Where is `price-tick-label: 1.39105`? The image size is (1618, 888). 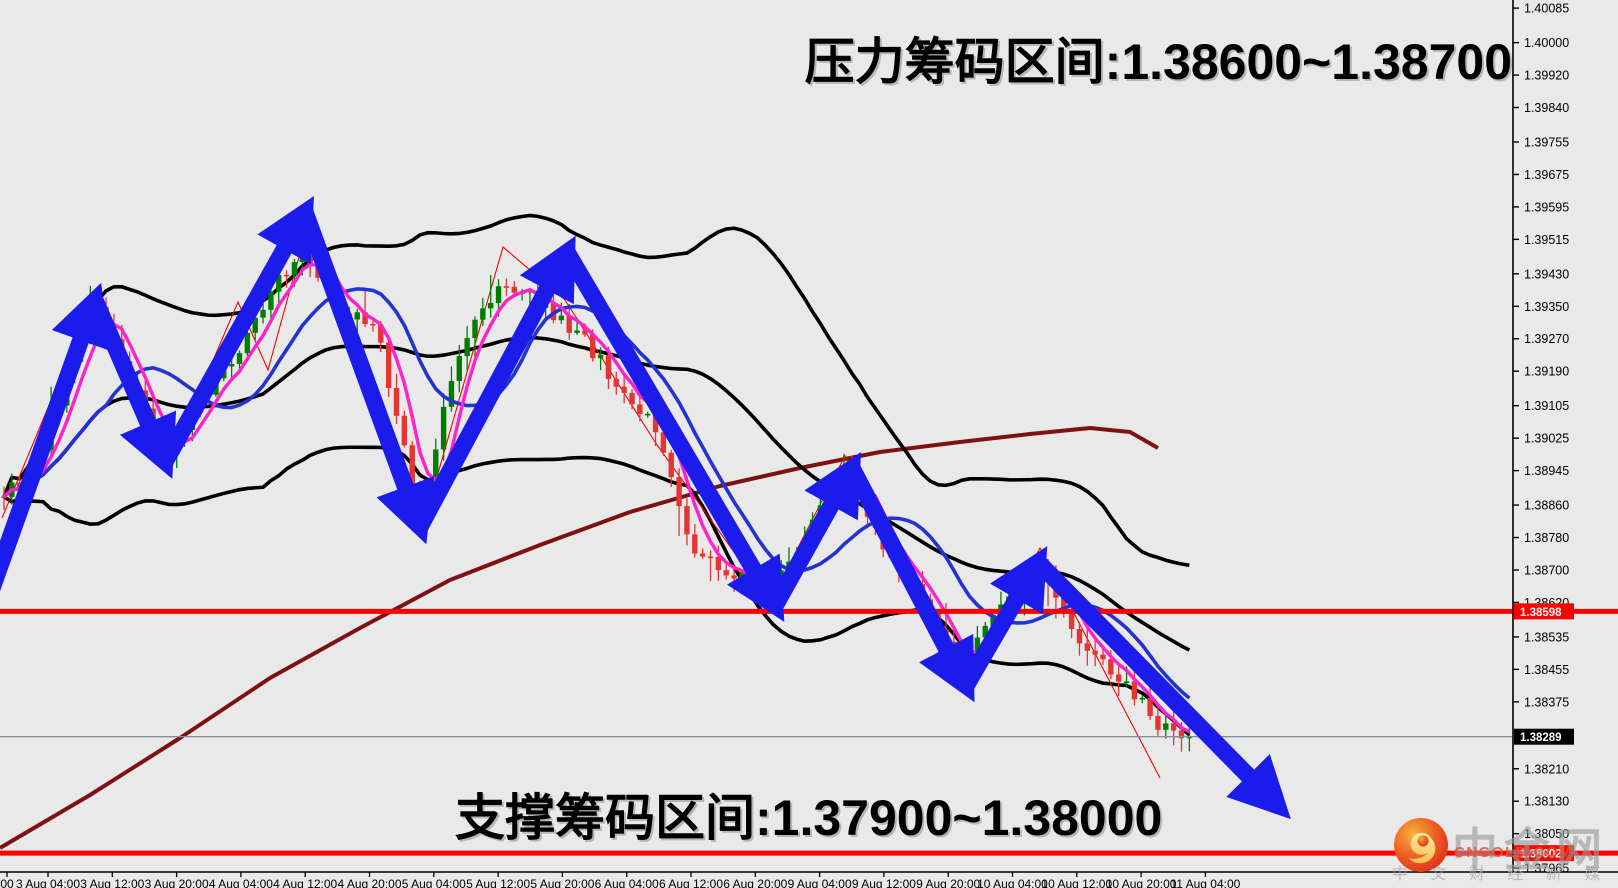 price-tick-label: 1.39105 is located at coordinates (1546, 406).